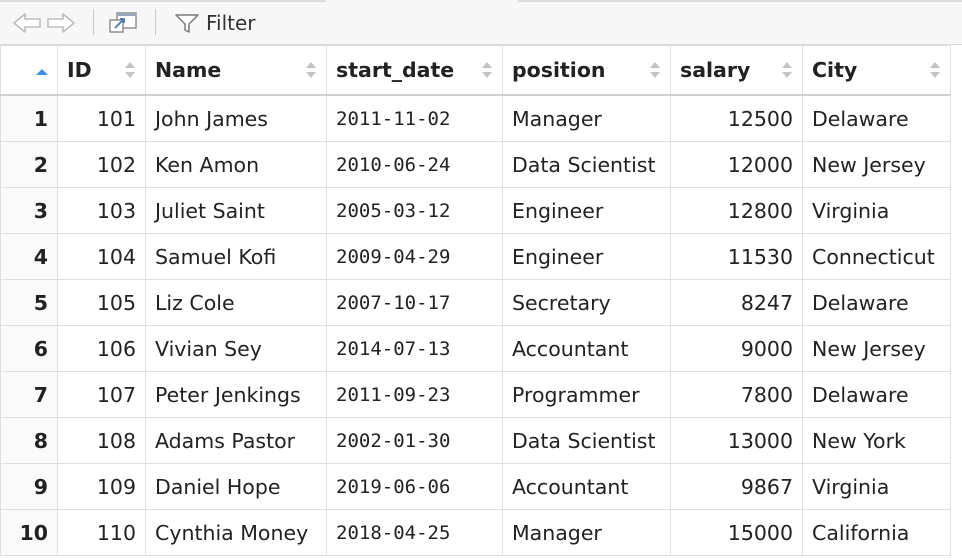 The image size is (962, 560). I want to click on cell-start-date: 2014-07-13, so click(414, 348).